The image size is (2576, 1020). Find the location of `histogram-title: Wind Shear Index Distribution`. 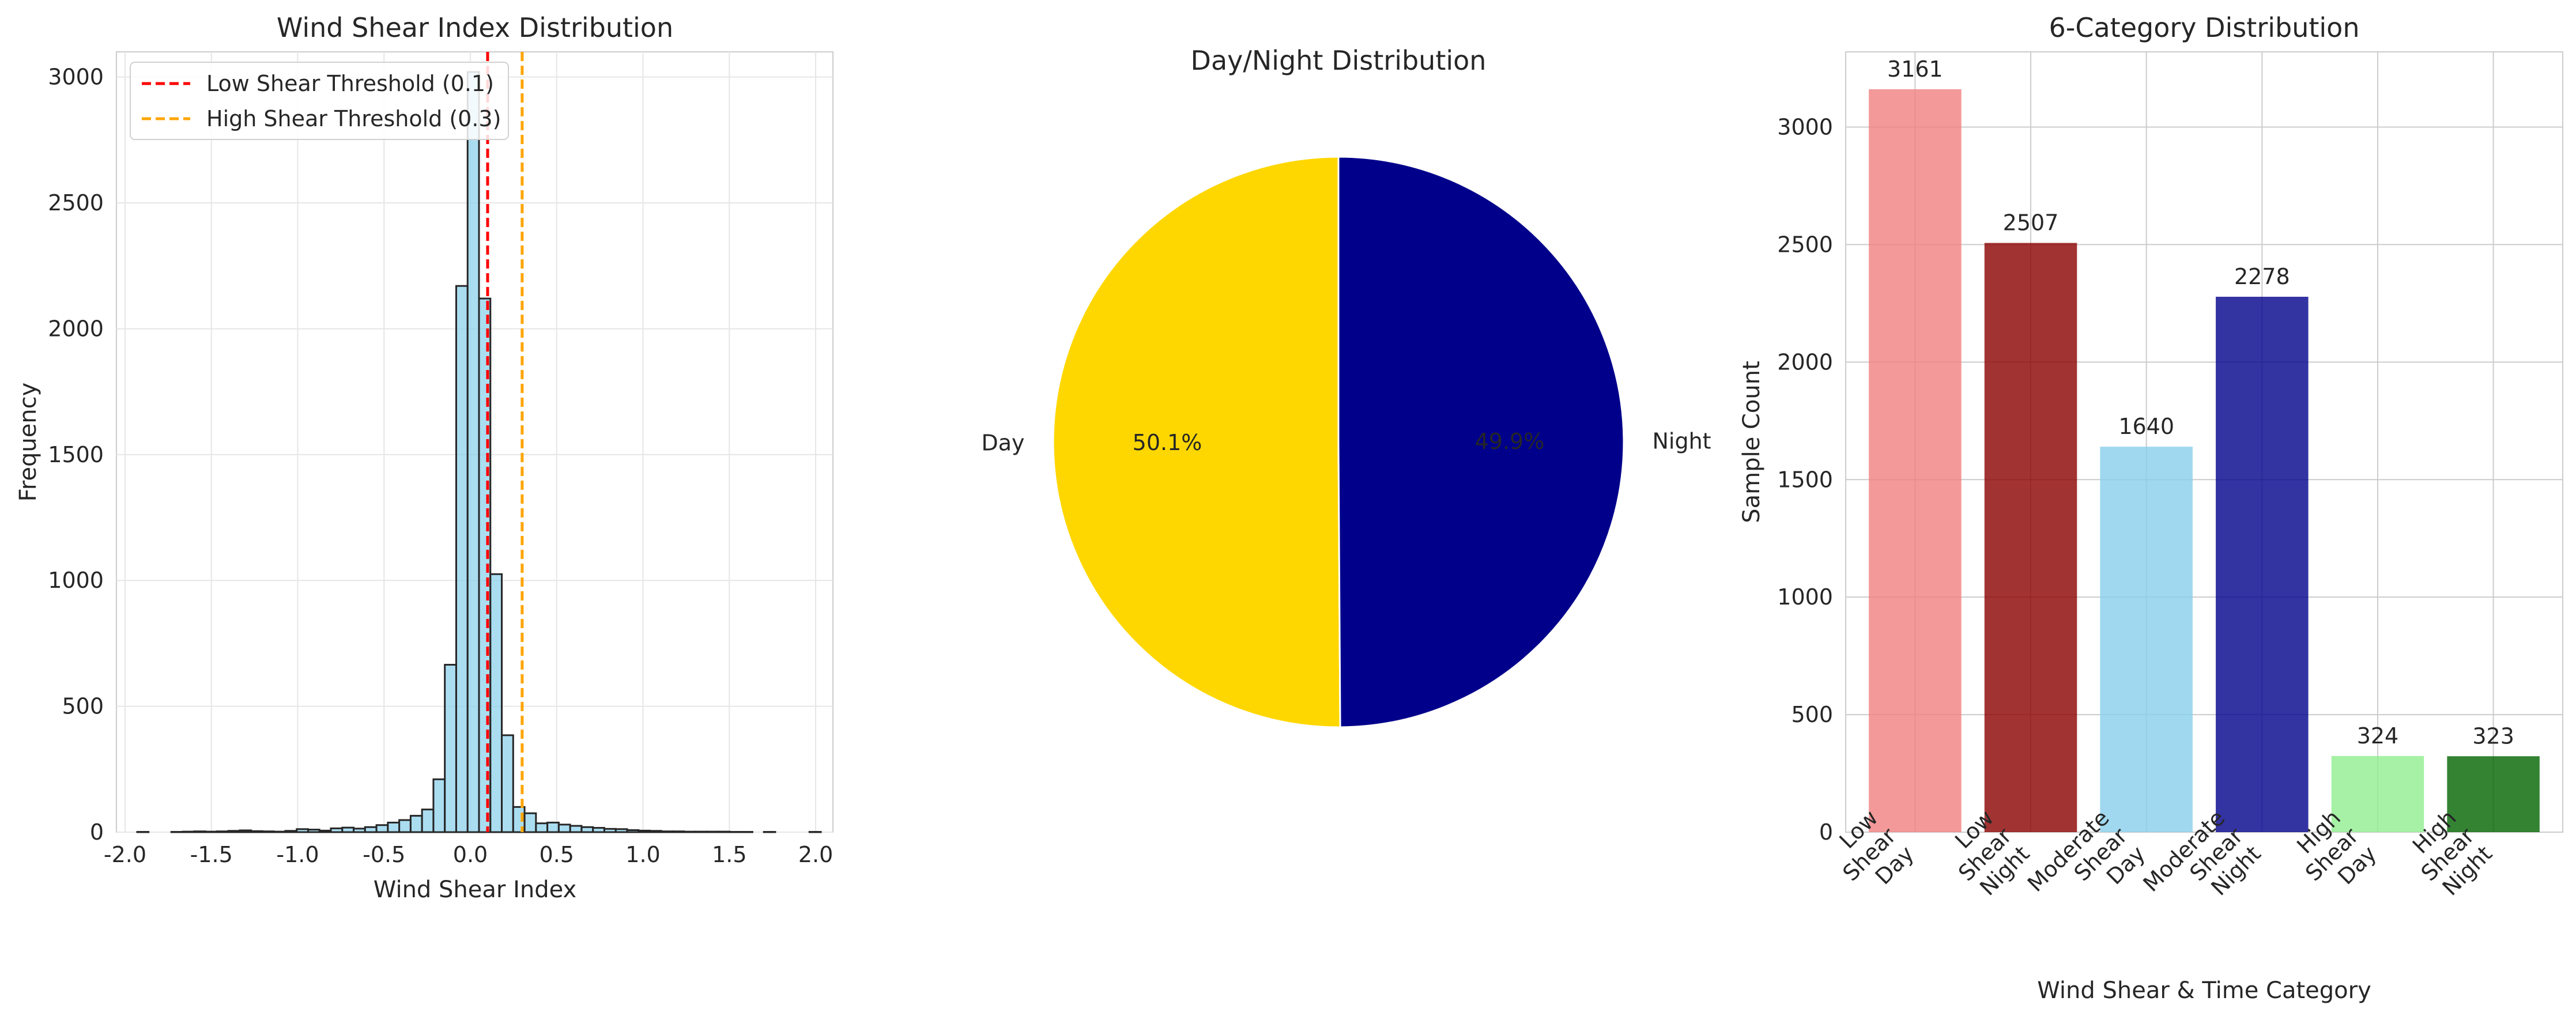

histogram-title: Wind Shear Index Distribution is located at coordinates (475, 27).